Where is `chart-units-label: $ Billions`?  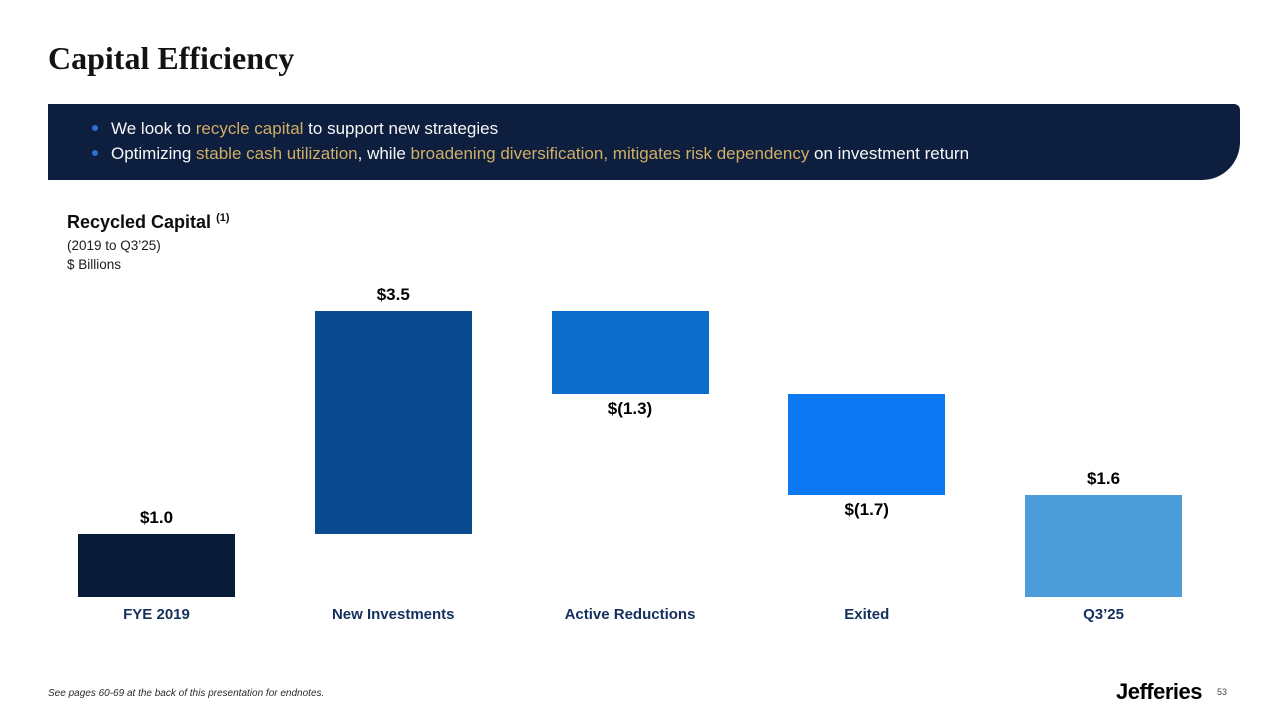 chart-units-label: $ Billions is located at coordinates (94, 264).